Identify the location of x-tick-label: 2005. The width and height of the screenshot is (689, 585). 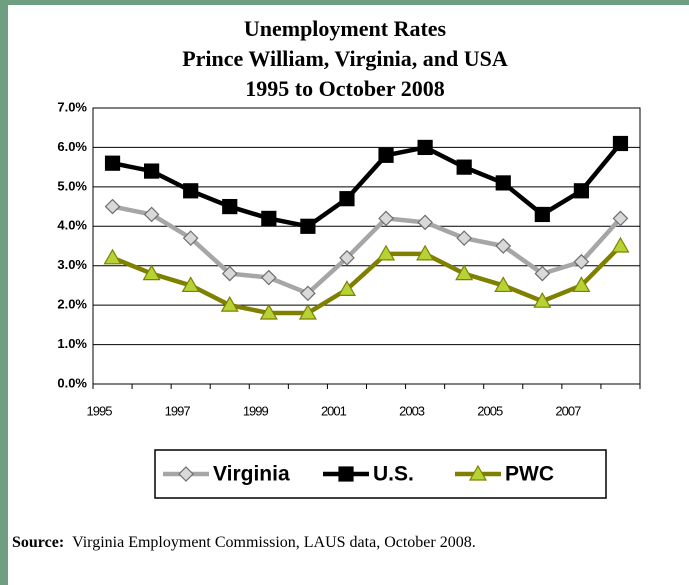
(490, 410).